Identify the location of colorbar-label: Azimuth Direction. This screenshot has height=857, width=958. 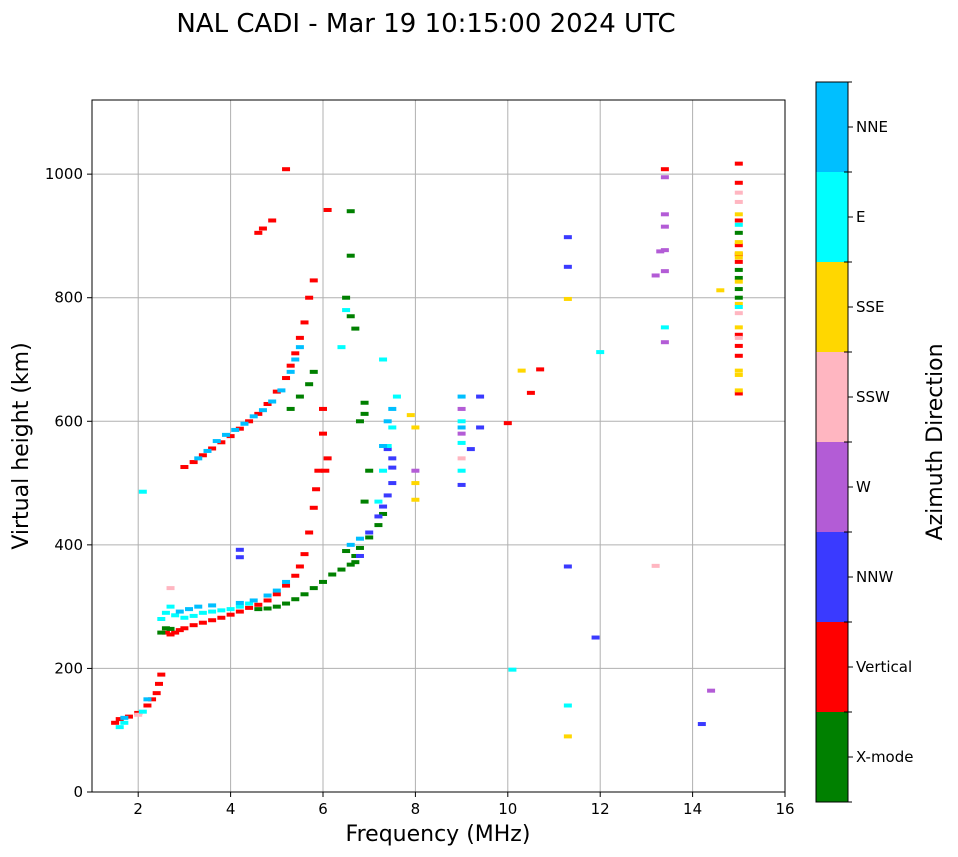
(935, 441).